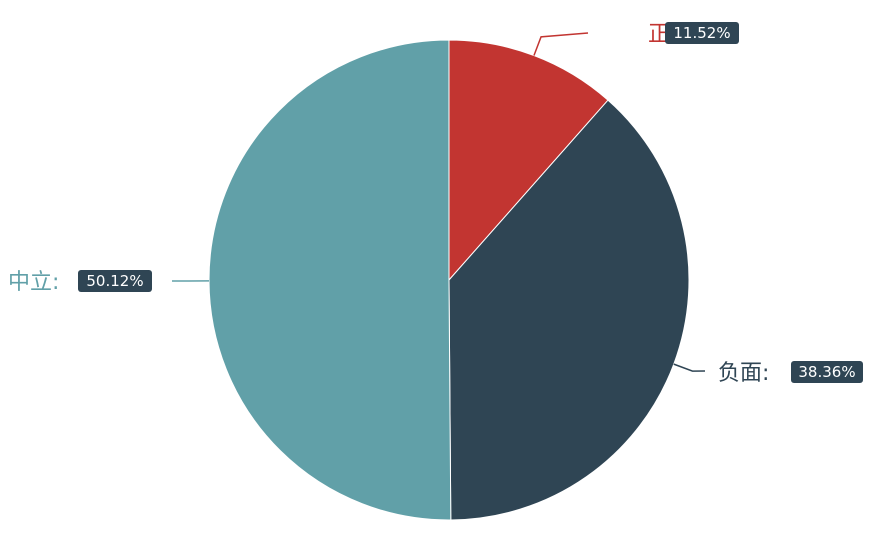 This screenshot has height=537, width=894. I want to click on percent-label-3: 50.12%, so click(114, 281).